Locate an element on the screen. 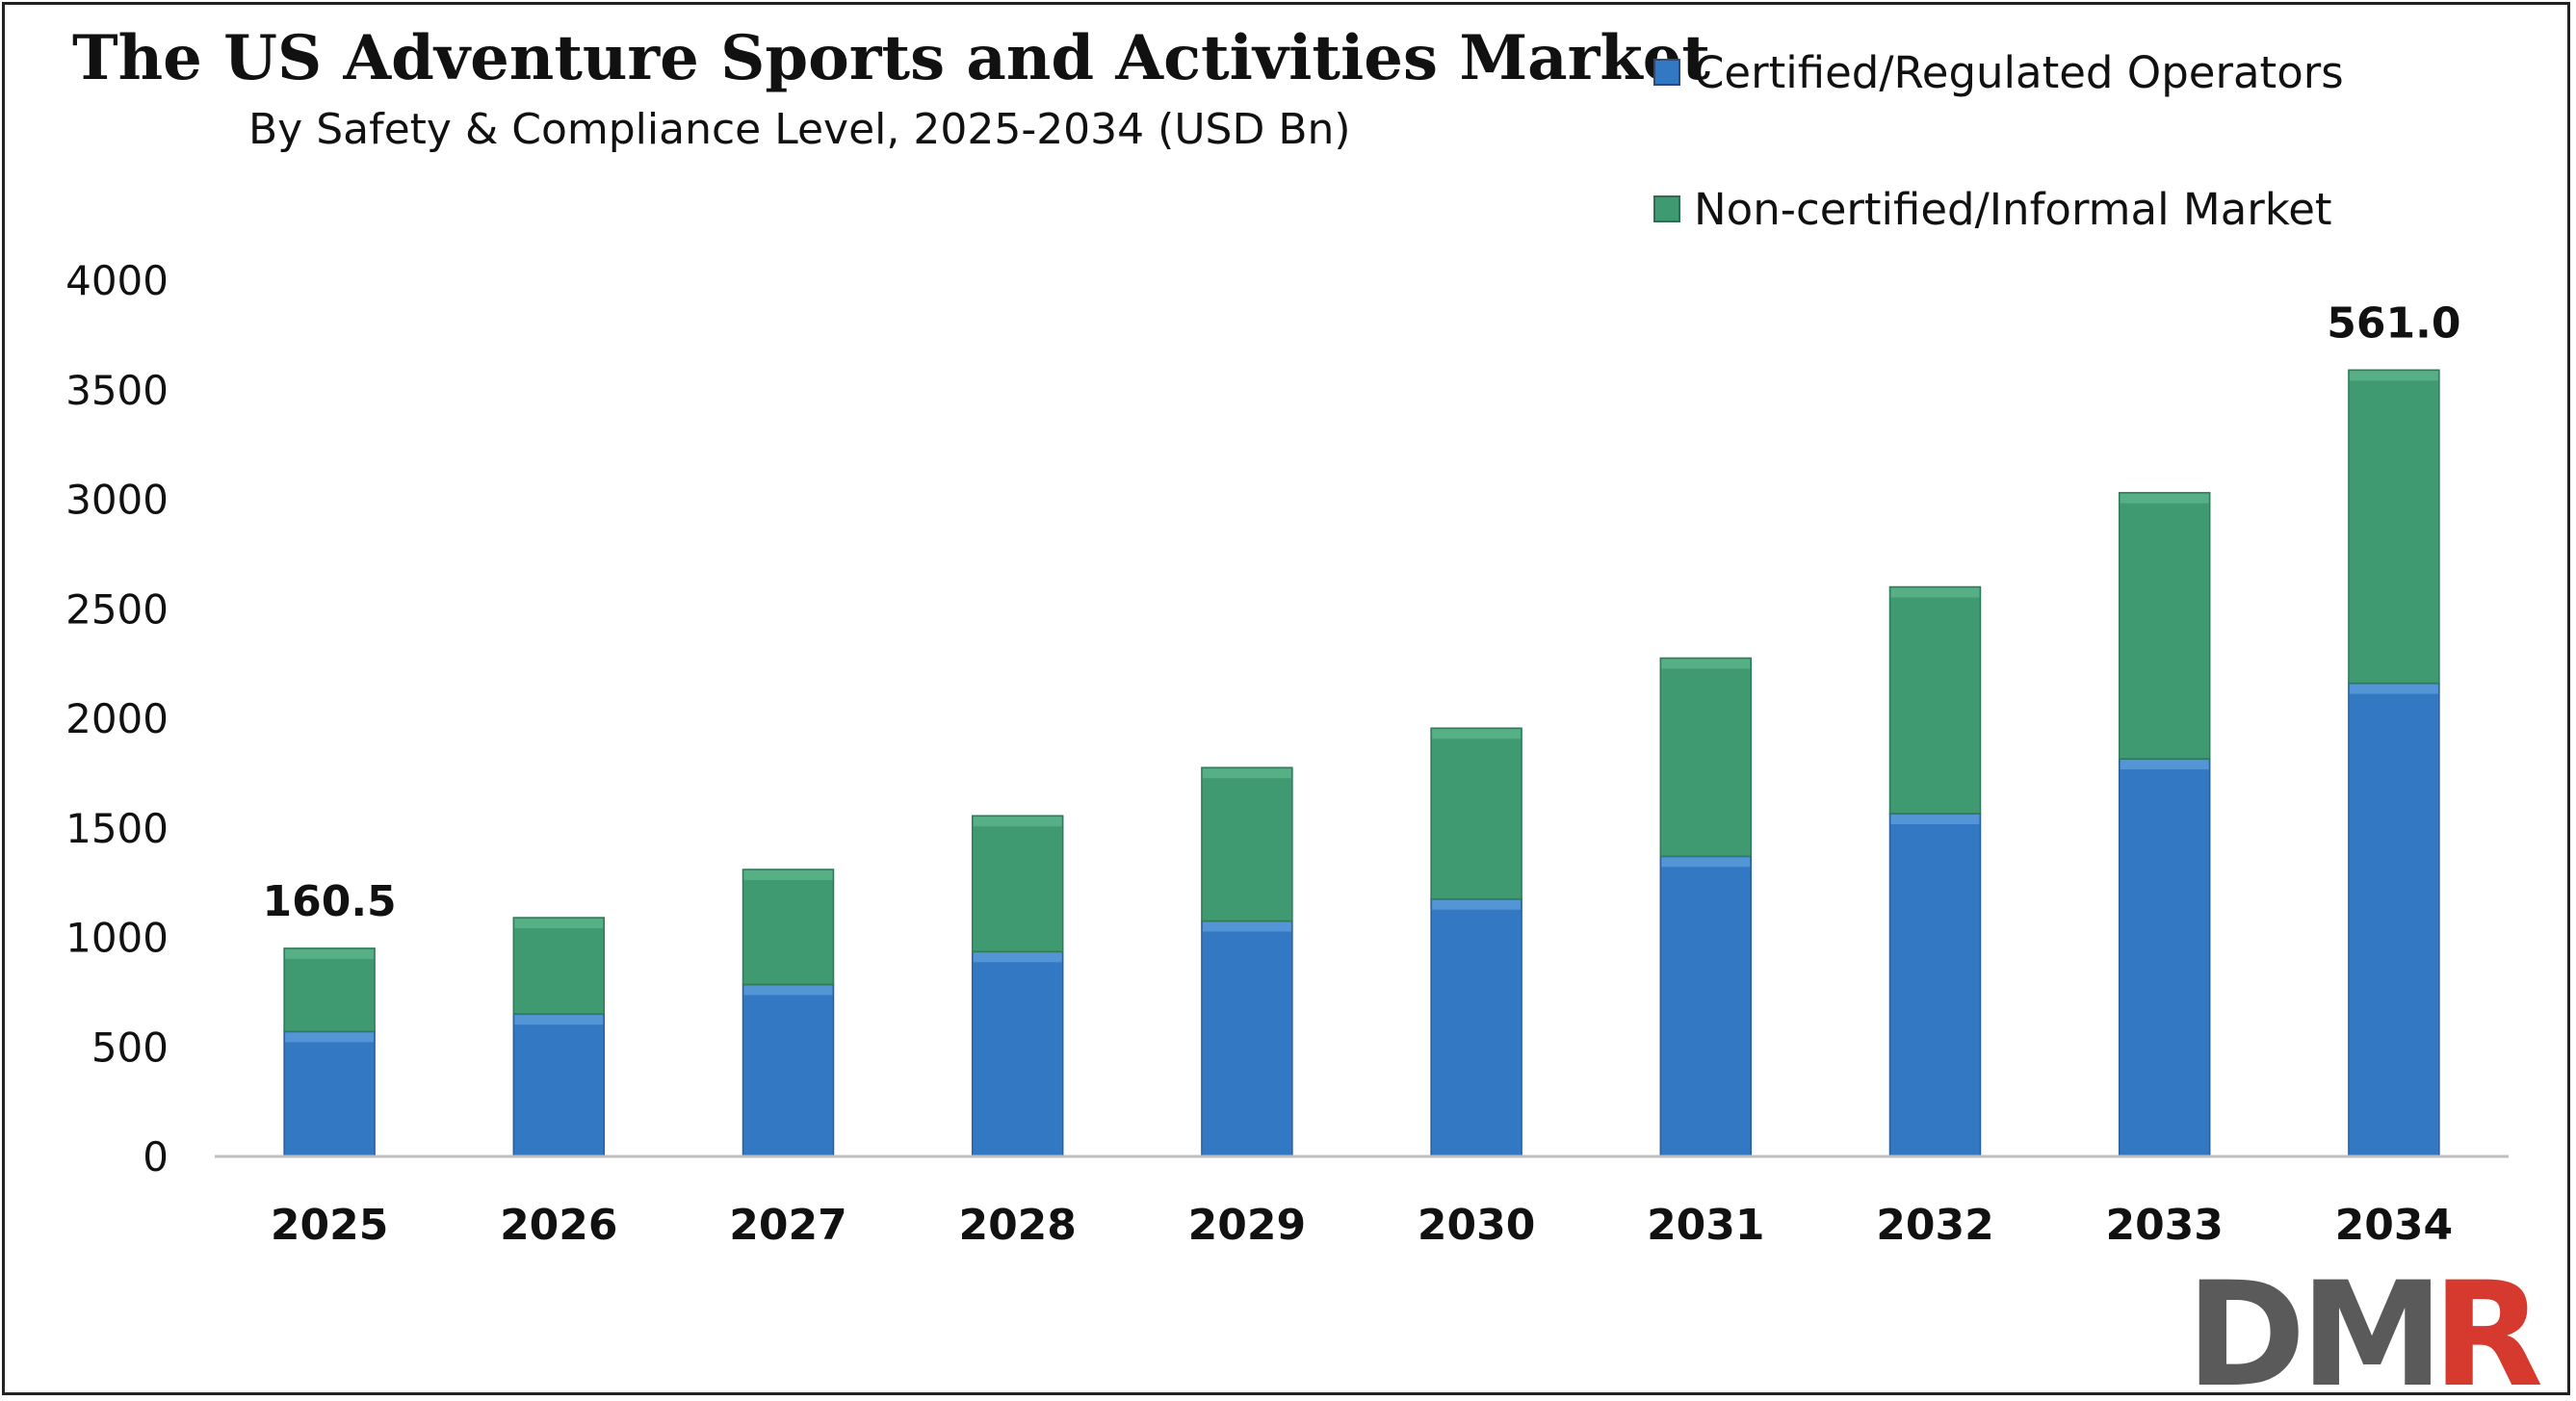  bar-certified-2031 is located at coordinates (1706, 1006).